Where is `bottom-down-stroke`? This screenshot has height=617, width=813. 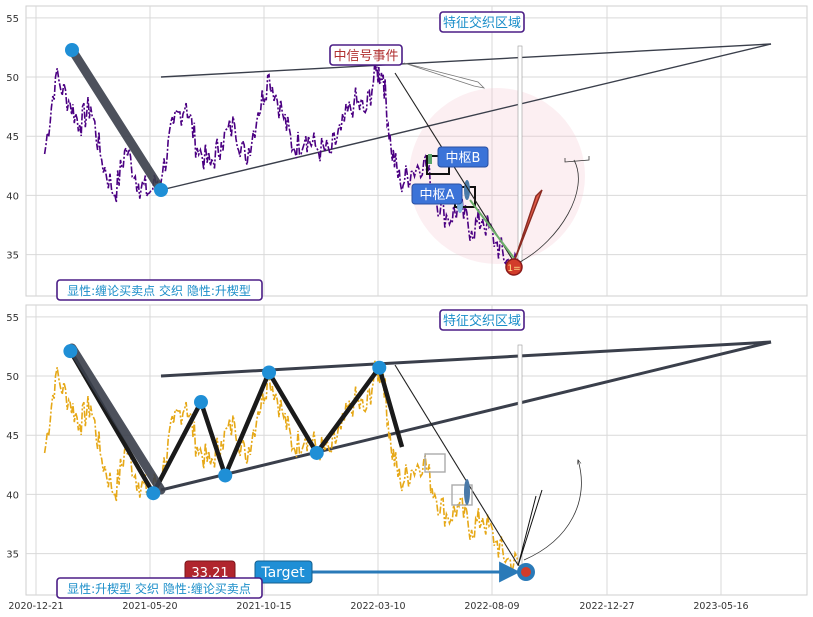 bottom-down-stroke is located at coordinates (116, 419).